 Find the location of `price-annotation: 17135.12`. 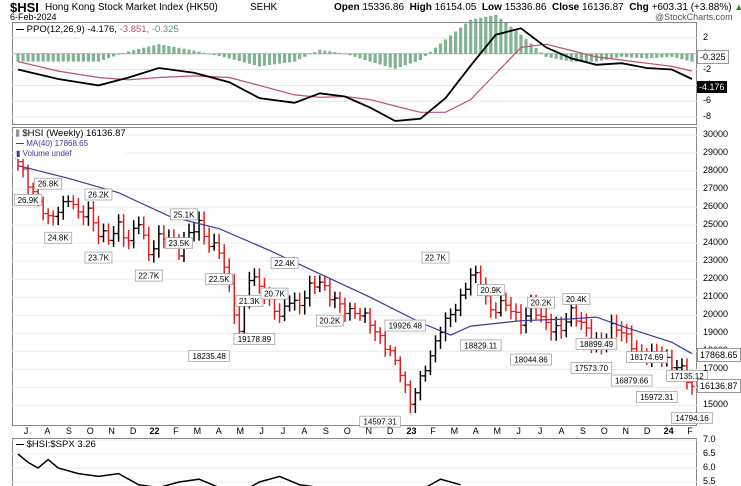

price-annotation: 17135.12 is located at coordinates (687, 376).